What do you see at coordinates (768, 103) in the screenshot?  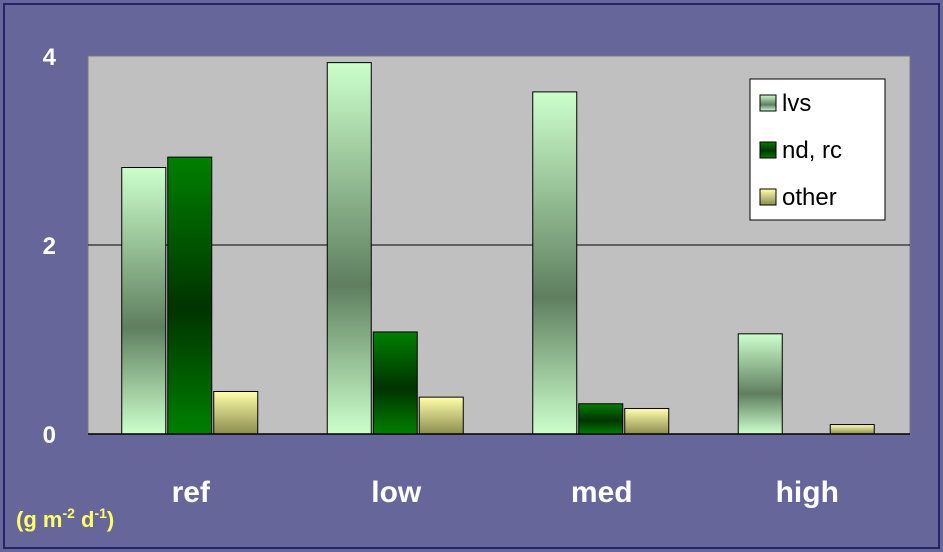 I see `legend-swatch-lvs` at bounding box center [768, 103].